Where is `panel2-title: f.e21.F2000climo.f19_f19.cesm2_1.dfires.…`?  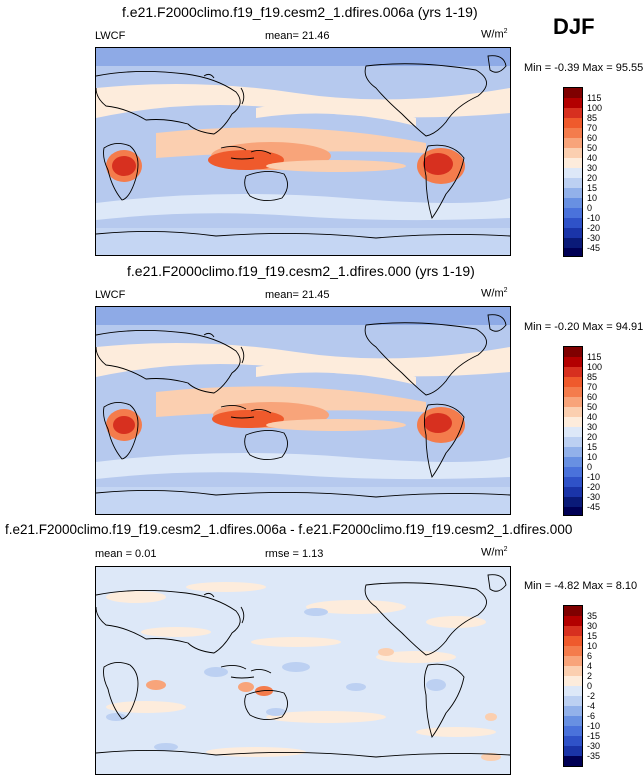 panel2-title: f.e21.F2000climo.f19_f19.cesm2_1.dfires.… is located at coordinates (301, 271).